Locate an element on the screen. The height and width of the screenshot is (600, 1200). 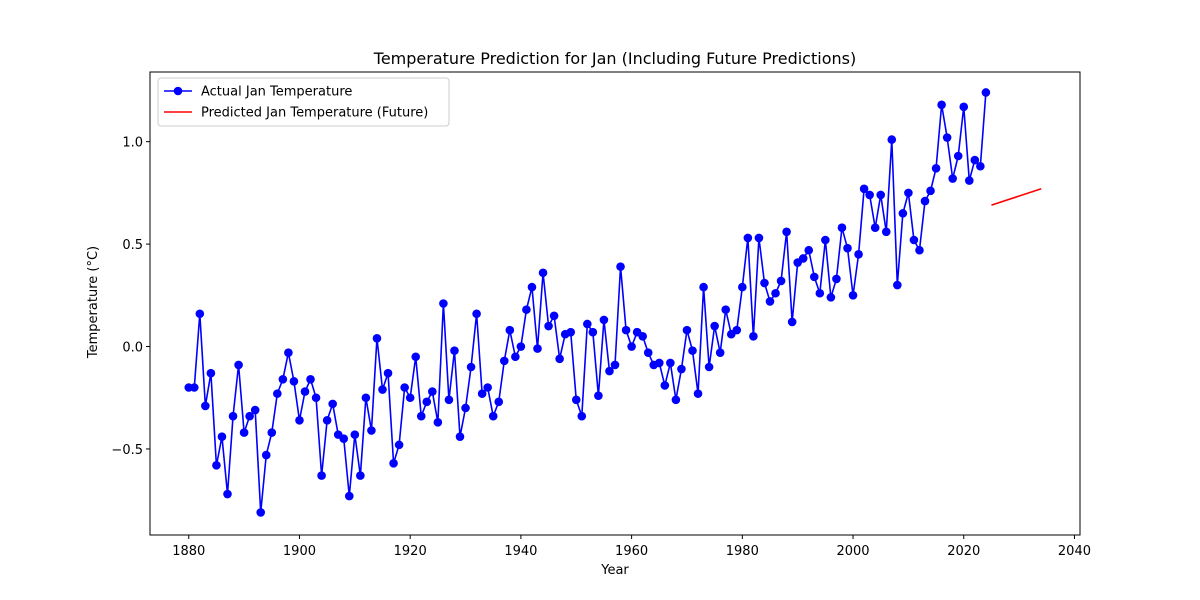
y-tick-label: 0.0 is located at coordinates (132, 348).